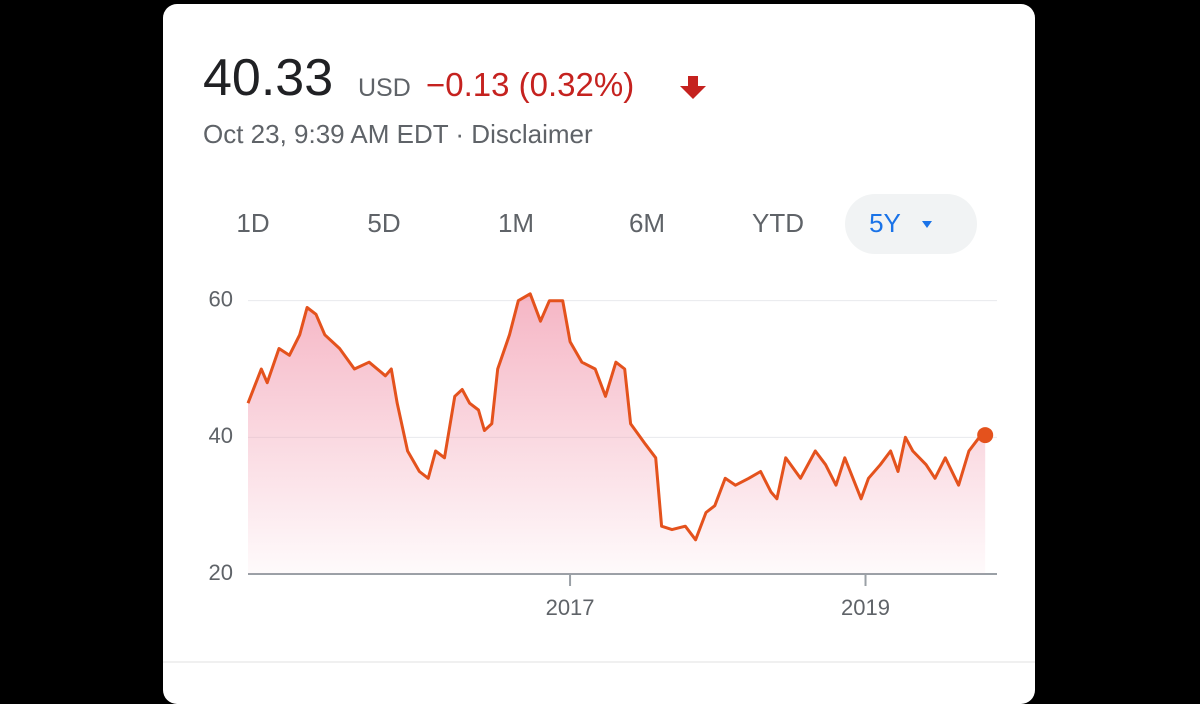 The width and height of the screenshot is (1200, 704). What do you see at coordinates (985, 435) in the screenshot?
I see `last-point` at bounding box center [985, 435].